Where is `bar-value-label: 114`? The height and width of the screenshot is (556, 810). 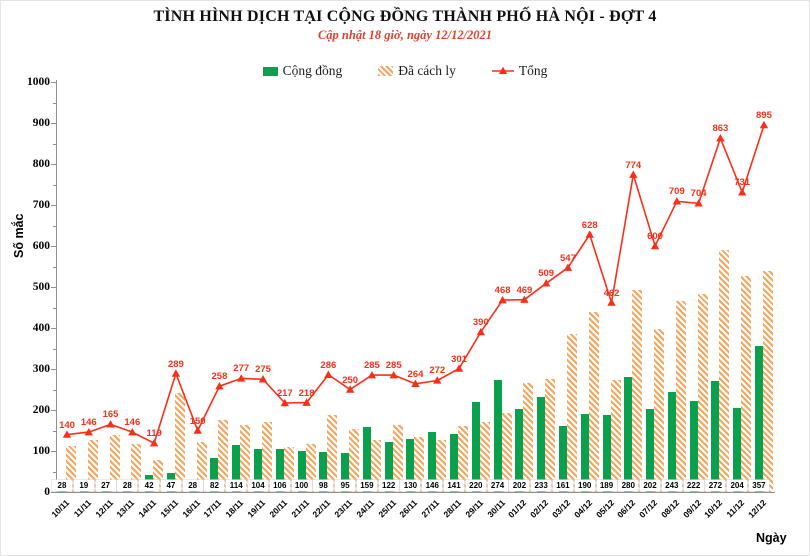 bar-value-label: 114 is located at coordinates (236, 485).